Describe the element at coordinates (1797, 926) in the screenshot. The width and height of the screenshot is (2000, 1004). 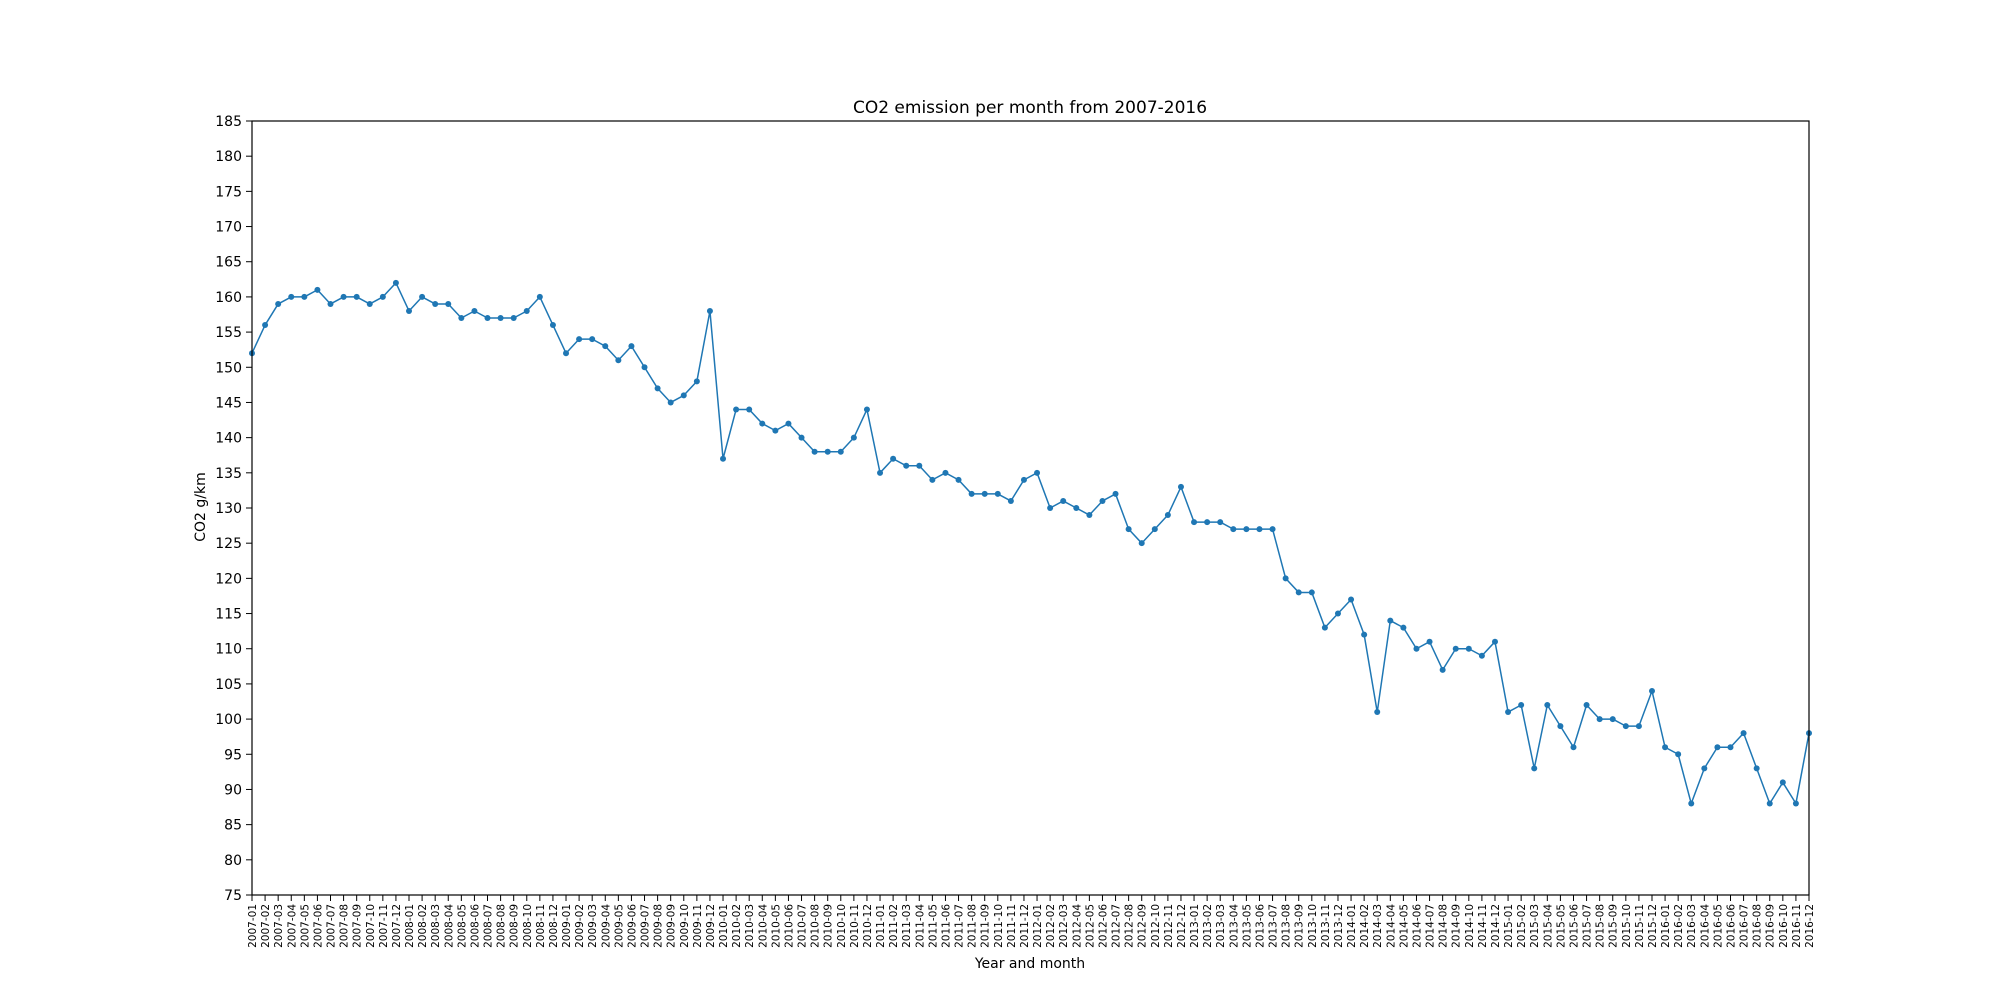
I see `x-tick-label: 2016-11` at that location.